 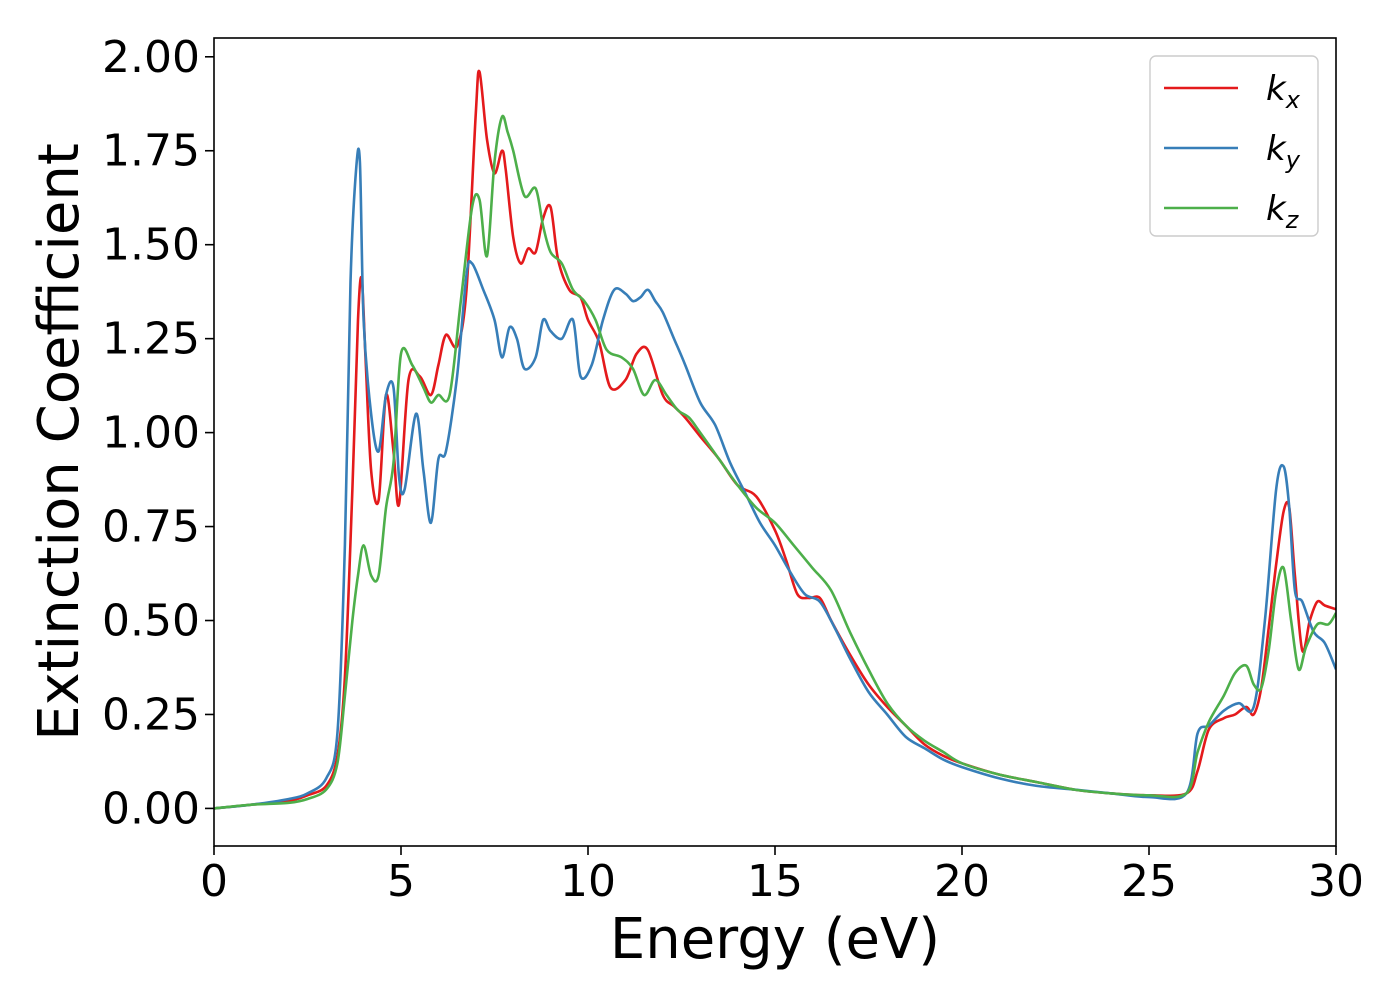 I want to click on legend: kx ky kz, so click(x=1234, y=146).